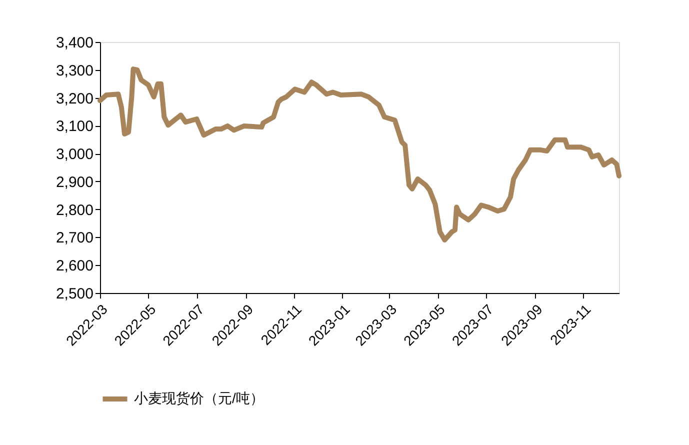  Describe the element at coordinates (75, 182) in the screenshot. I see `y-tick-label: 2,900` at that location.